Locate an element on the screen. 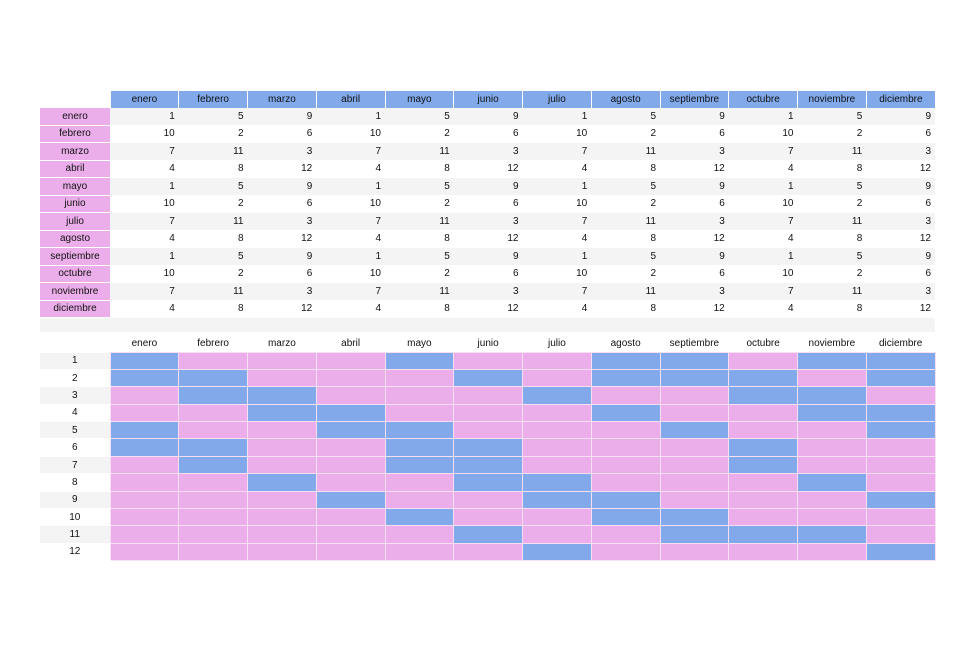 Image resolution: width=980 pixels, height=654 pixels. grid-row: 3 is located at coordinates (488, 395).